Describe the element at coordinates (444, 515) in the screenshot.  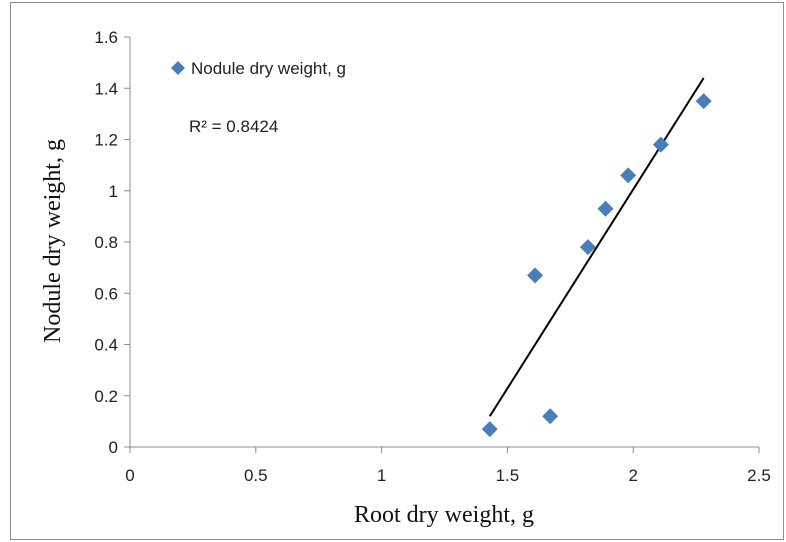
I see `x-axis-title: Root dry weight, g` at that location.